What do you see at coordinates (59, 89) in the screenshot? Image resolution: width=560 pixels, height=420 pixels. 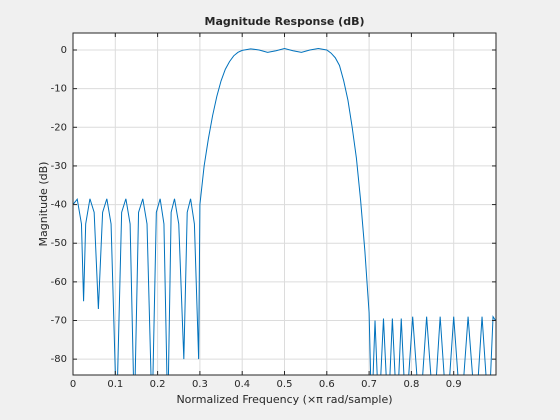 I see `y-tick-label: -10` at bounding box center [59, 89].